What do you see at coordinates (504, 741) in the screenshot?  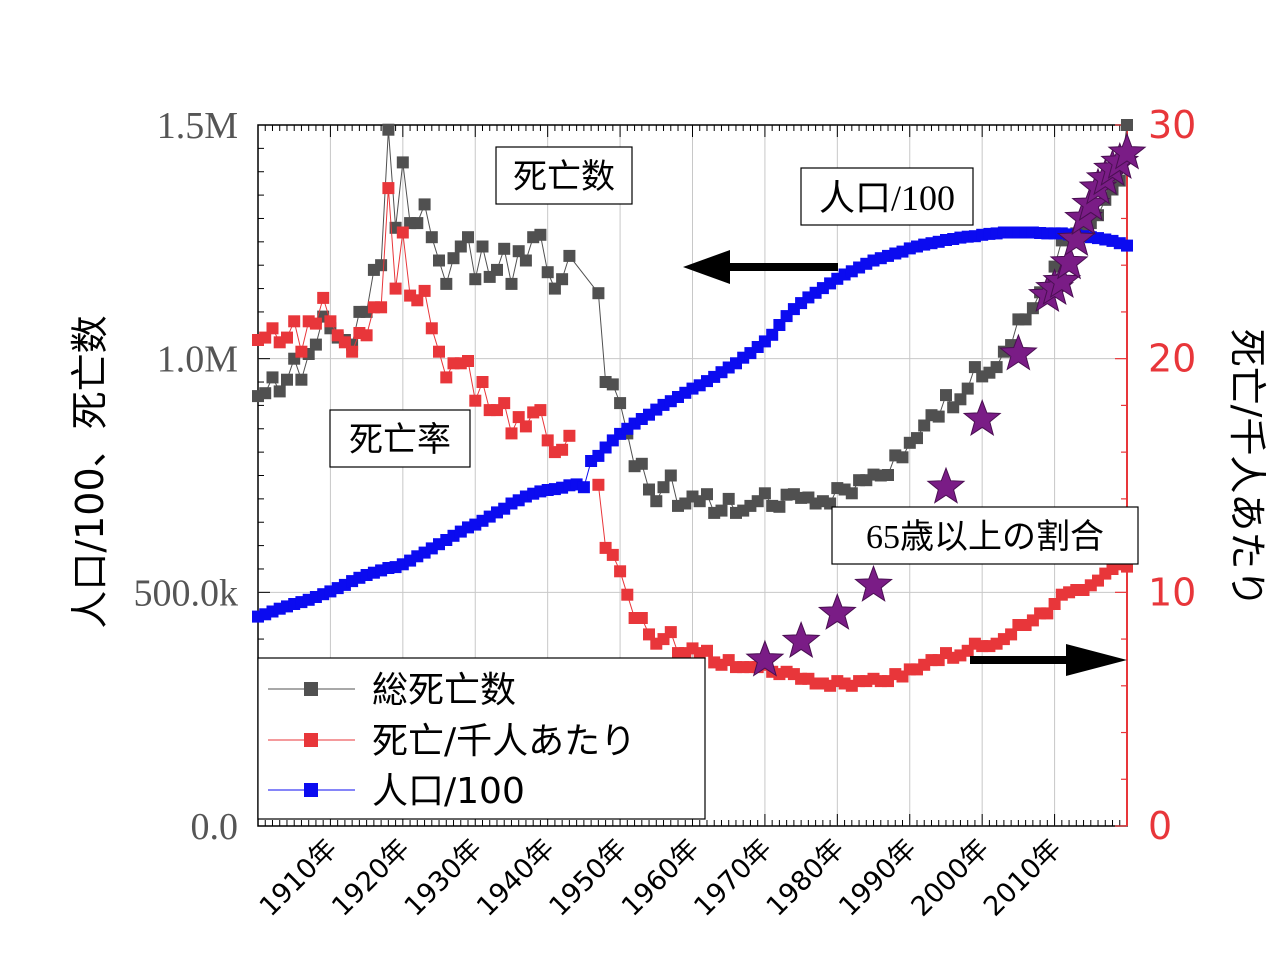 I see `legend-label-death-rate: 死亡/千人あたり` at bounding box center [504, 741].